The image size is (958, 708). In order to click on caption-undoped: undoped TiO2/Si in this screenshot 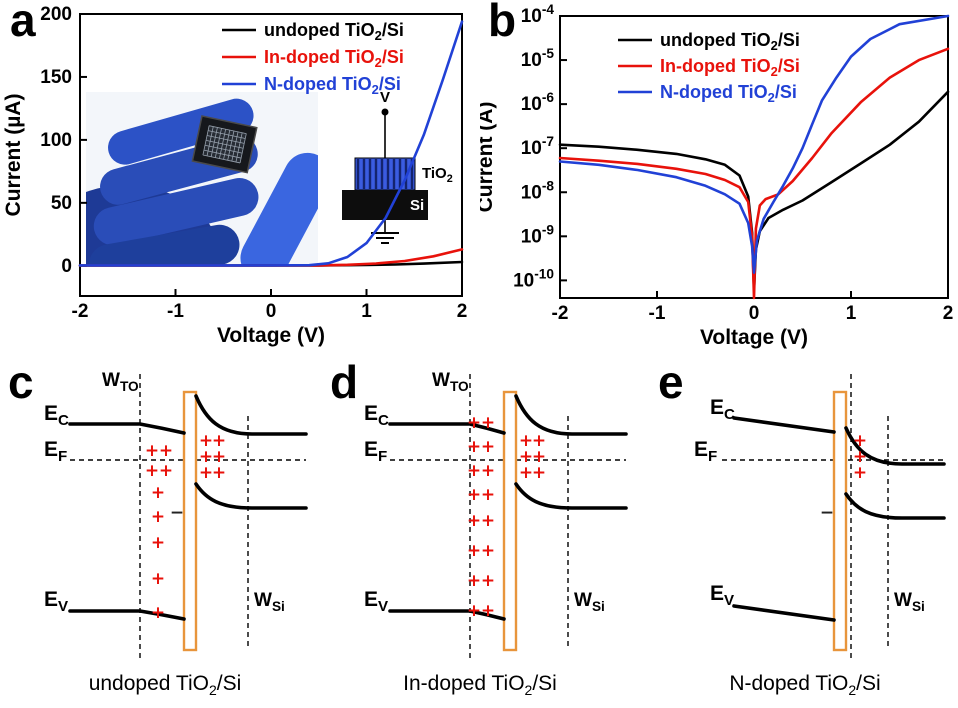, I will do `click(165, 685)`.